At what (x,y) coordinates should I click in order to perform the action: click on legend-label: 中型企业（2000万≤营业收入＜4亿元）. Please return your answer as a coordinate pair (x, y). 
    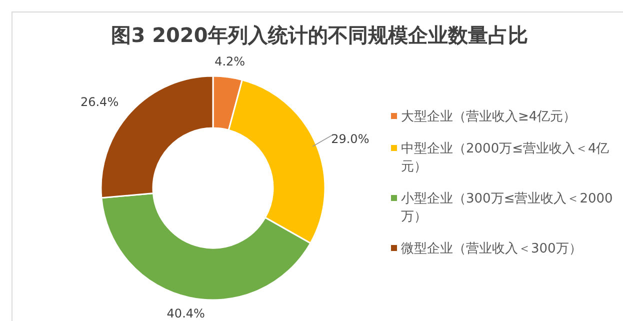
    Looking at the image, I should click on (505, 158).